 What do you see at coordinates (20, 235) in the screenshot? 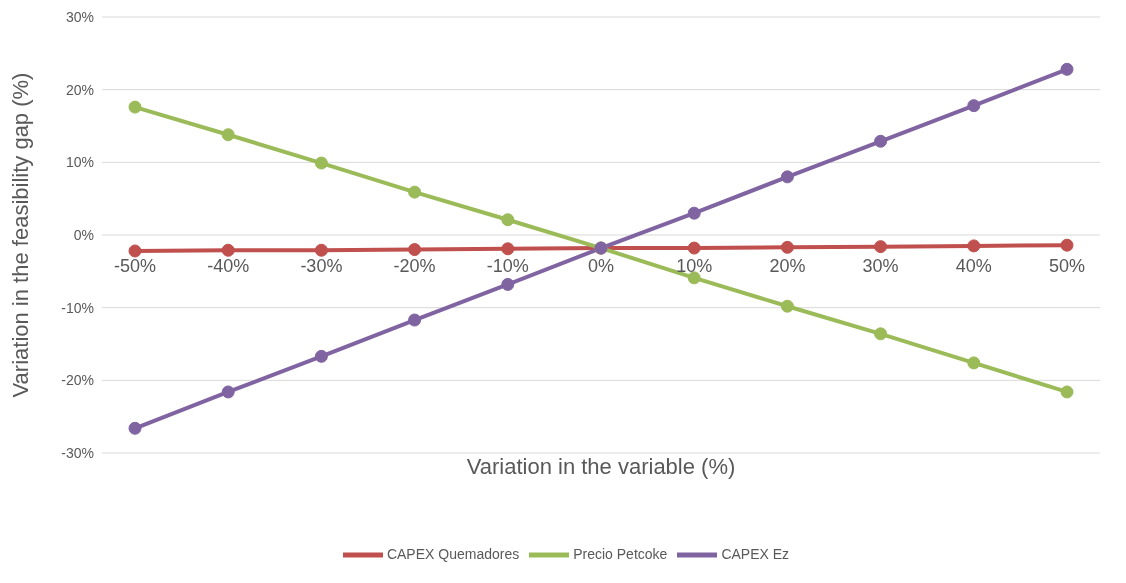
I see `y-axis-title: Variation in the feasibility gap (%)` at bounding box center [20, 235].